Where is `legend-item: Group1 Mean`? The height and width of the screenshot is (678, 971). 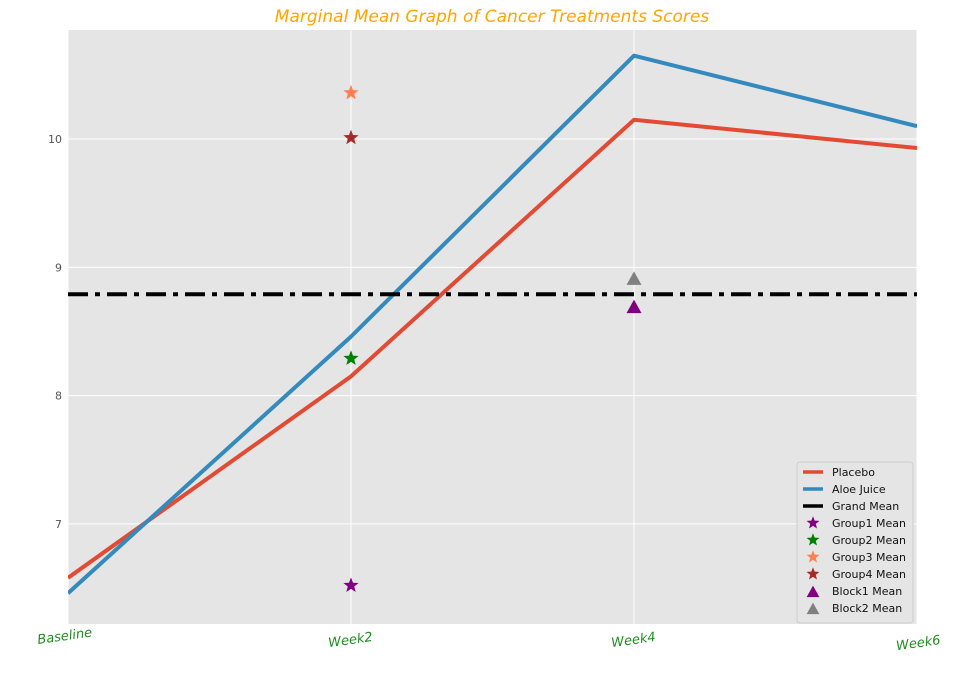
legend-item: Group1 Mean is located at coordinates (856, 523).